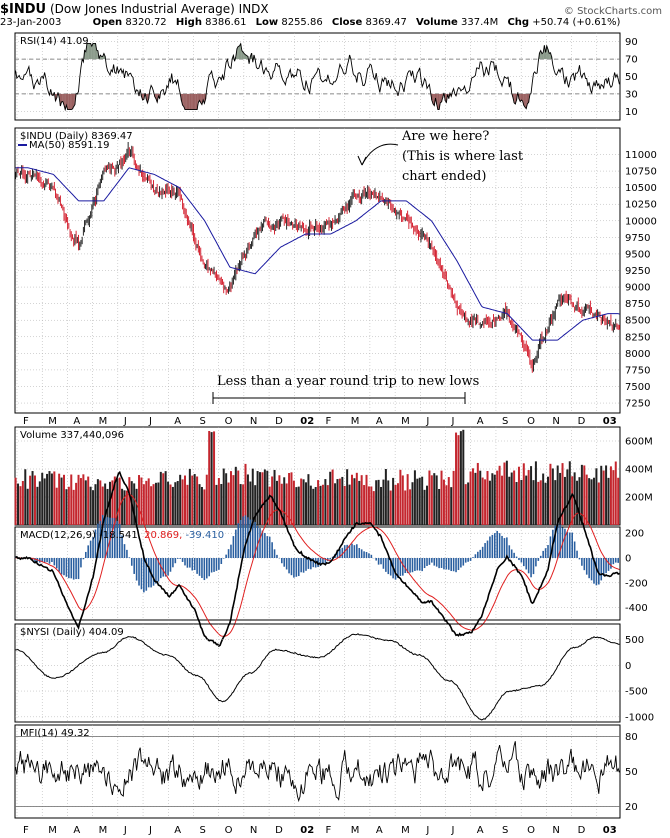 The width and height of the screenshot is (670, 838). Describe the element at coordinates (576, 22) in the screenshot. I see `chg-value: +50.74 (+0.61%)` at that location.